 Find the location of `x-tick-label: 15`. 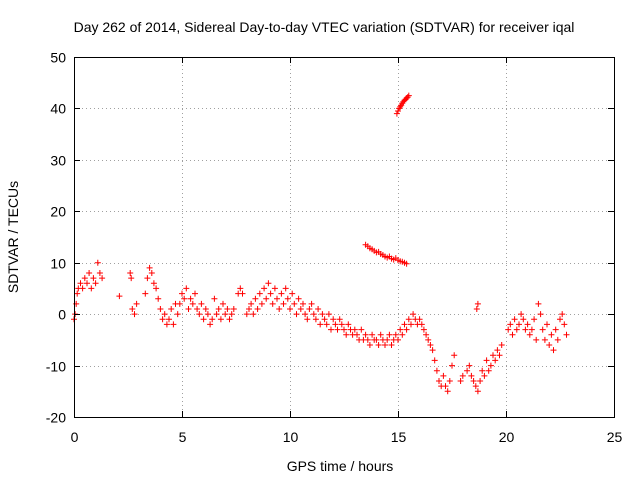

x-tick-label: 15 is located at coordinates (399, 437).